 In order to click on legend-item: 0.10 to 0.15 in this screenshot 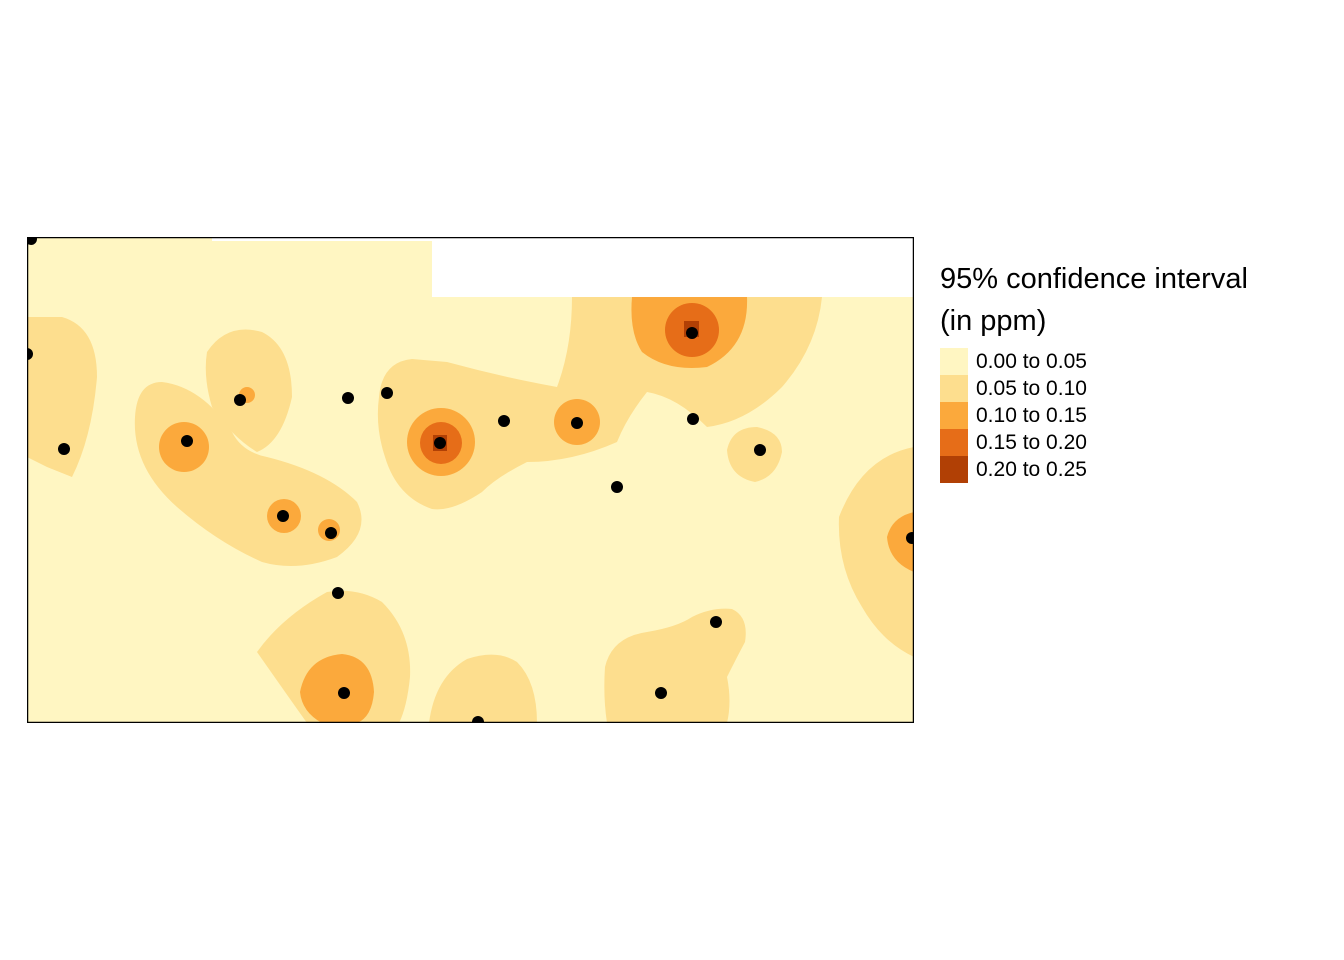, I will do `click(1130, 415)`.